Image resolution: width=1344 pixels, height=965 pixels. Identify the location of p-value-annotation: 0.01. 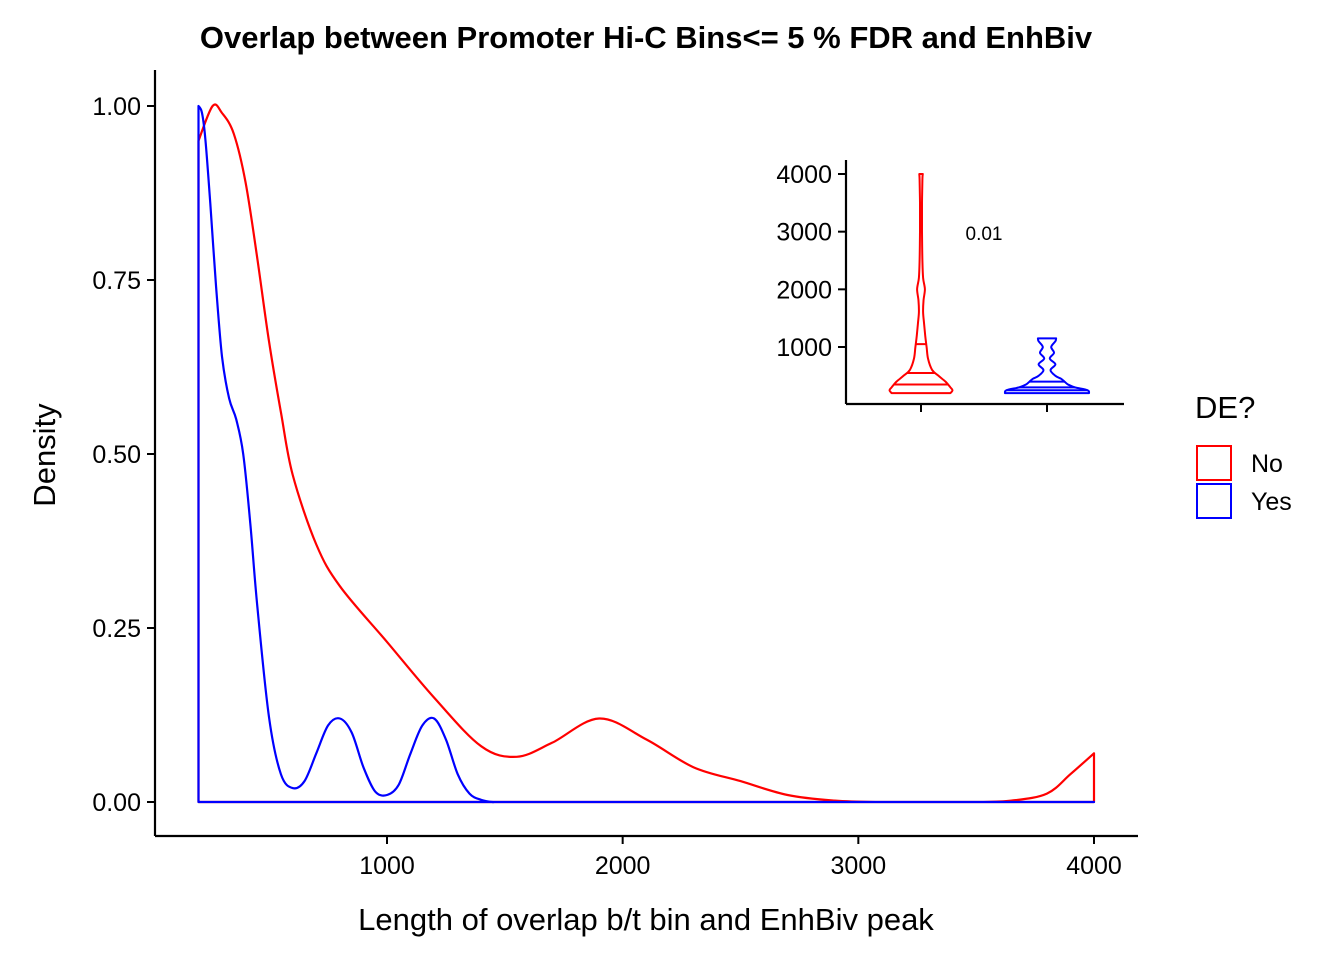
(984, 234).